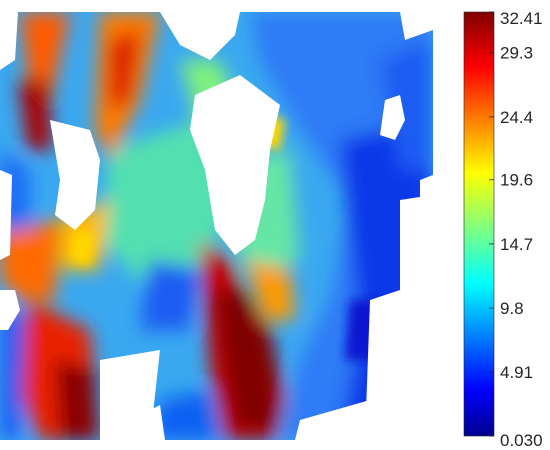  What do you see at coordinates (516, 372) in the screenshot?
I see `colorbar-tick-label: 4.91` at bounding box center [516, 372].